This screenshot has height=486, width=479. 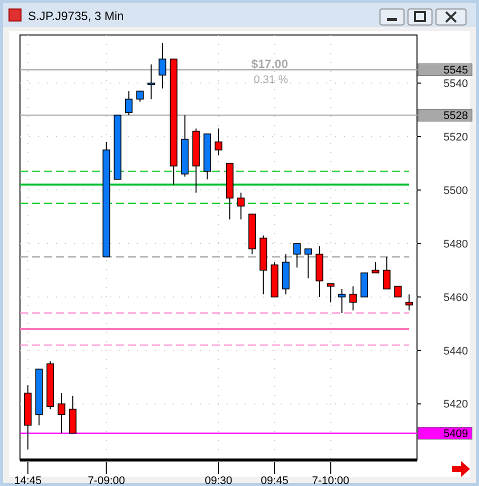 What do you see at coordinates (456, 351) in the screenshot?
I see `y-tick-label: 5440` at bounding box center [456, 351].